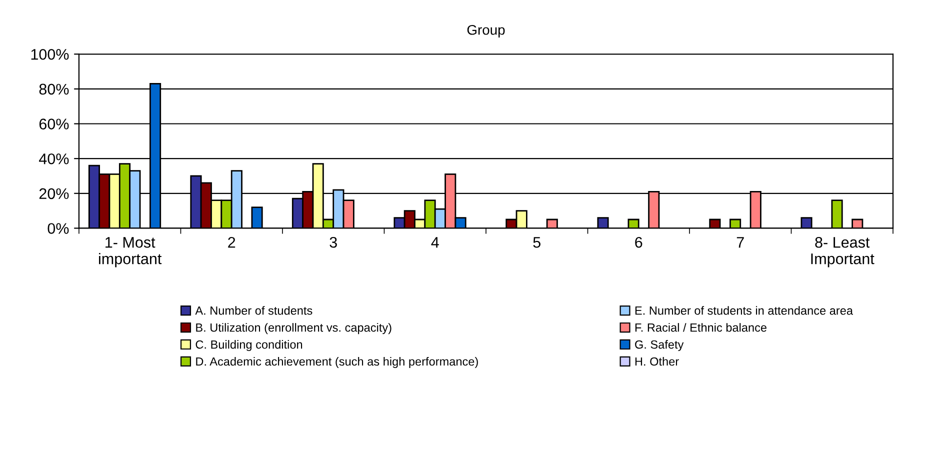 This screenshot has height=451, width=940. Describe the element at coordinates (536, 242) in the screenshot. I see `x-tick-label: 5` at that location.